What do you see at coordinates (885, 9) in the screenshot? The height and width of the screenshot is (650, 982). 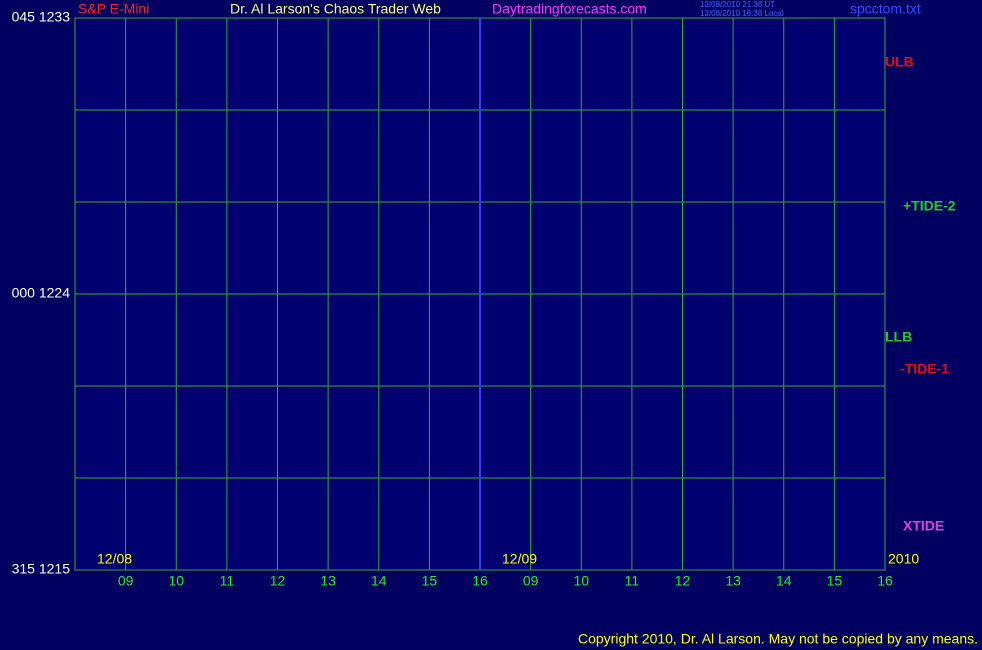 I see `file-name: spcctom.txt` at bounding box center [885, 9].